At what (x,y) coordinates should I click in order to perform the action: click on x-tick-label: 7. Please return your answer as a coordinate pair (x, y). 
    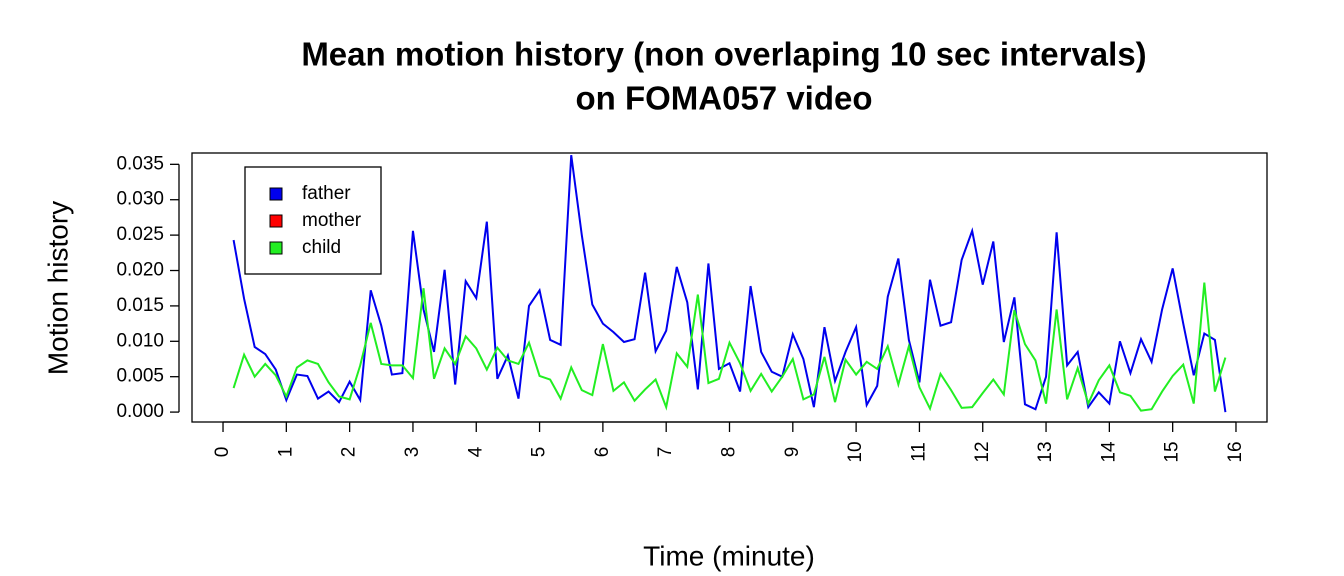
    Looking at the image, I should click on (665, 452).